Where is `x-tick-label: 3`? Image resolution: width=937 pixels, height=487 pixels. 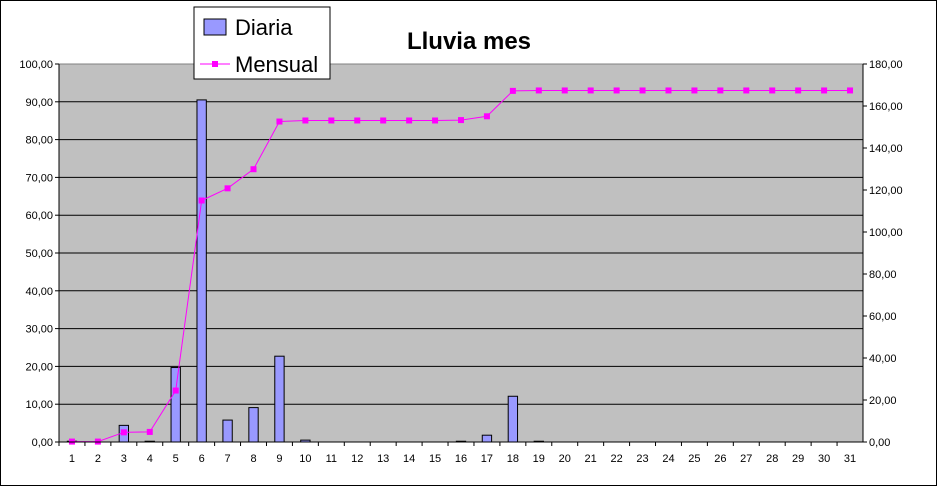
x-tick-label: 3 is located at coordinates (124, 459).